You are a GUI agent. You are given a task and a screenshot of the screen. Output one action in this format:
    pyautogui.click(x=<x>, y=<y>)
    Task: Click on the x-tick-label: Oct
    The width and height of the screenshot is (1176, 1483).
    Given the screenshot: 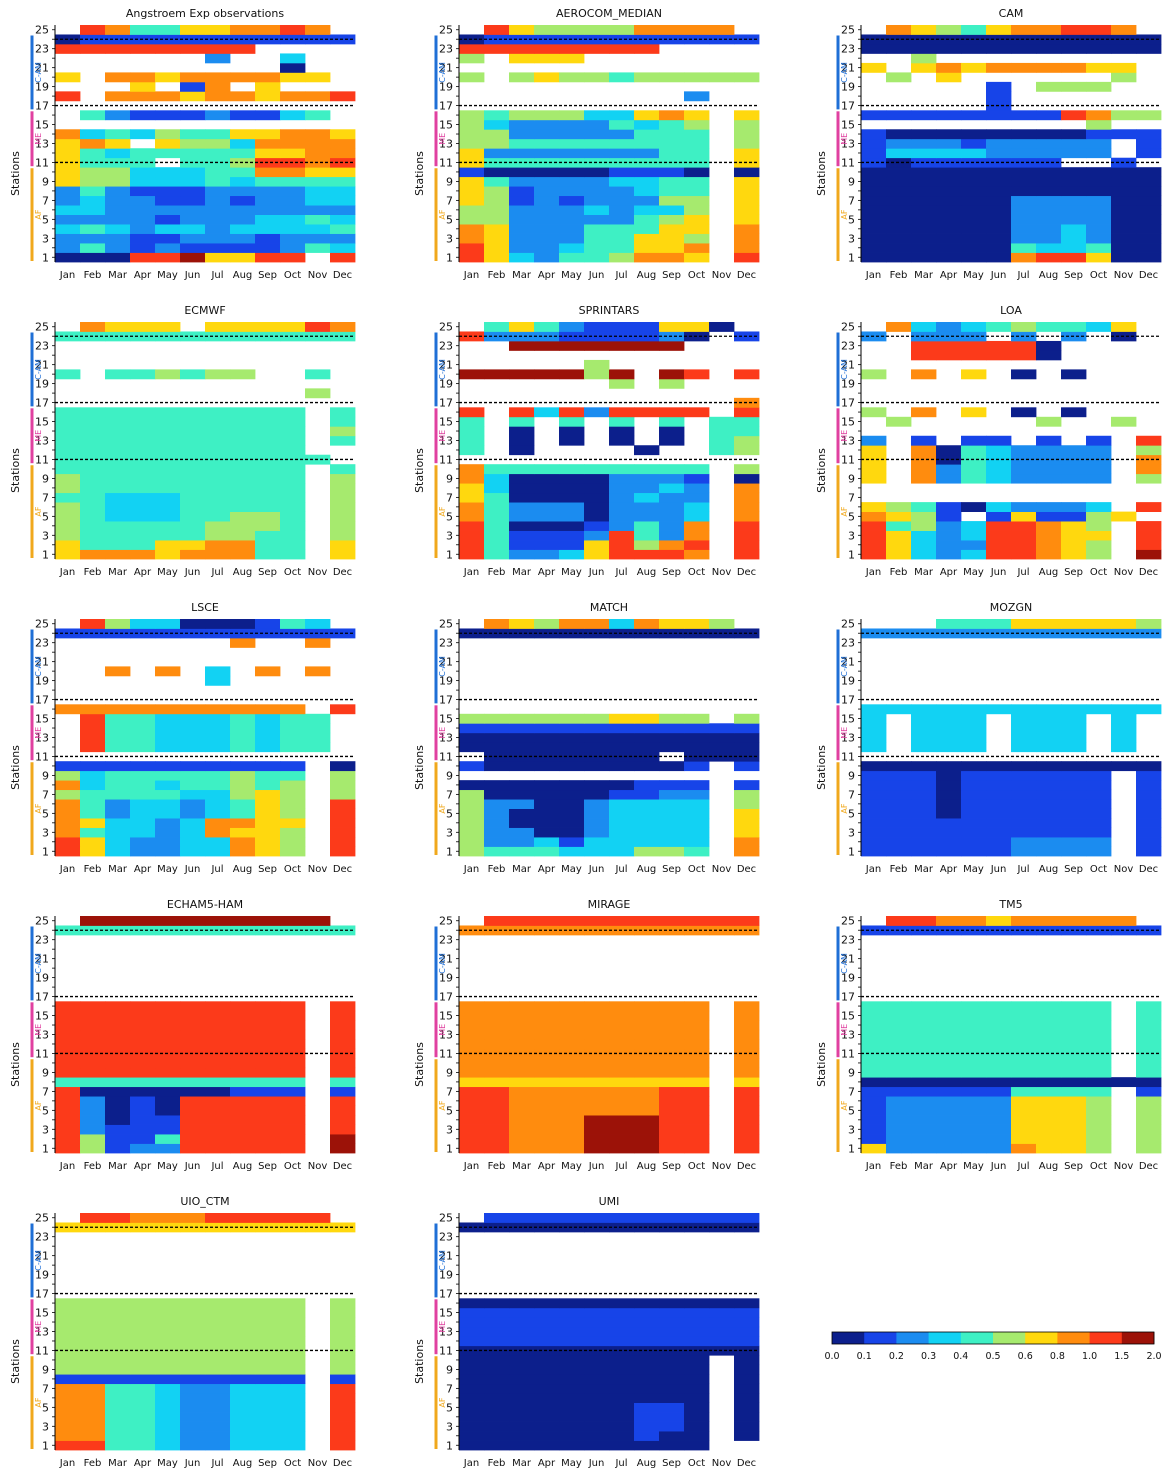 What is the action you would take?
    pyautogui.click(x=1098, y=869)
    